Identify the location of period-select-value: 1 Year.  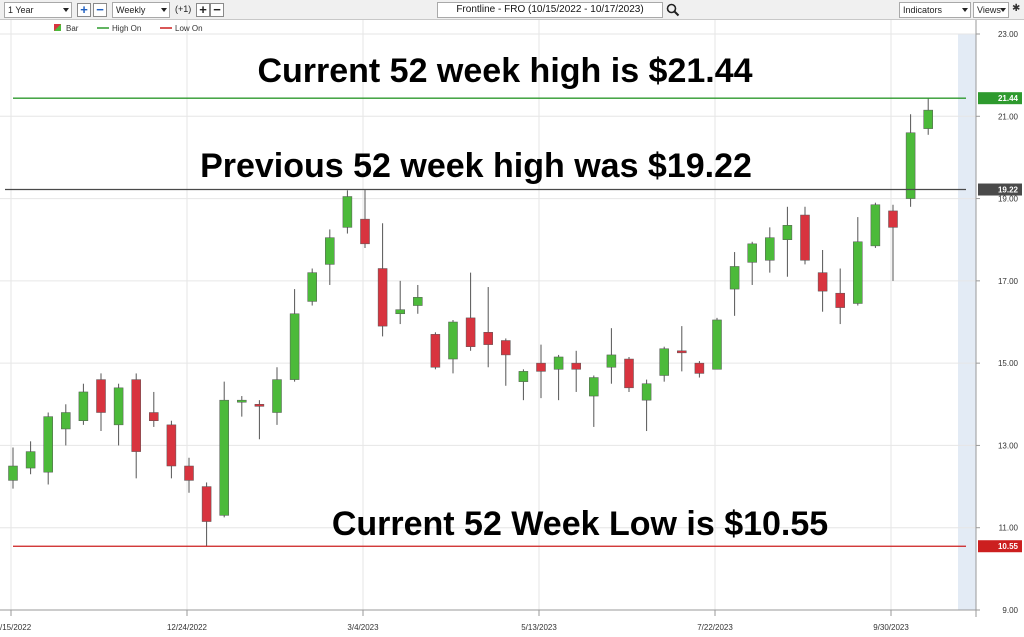
(21, 10).